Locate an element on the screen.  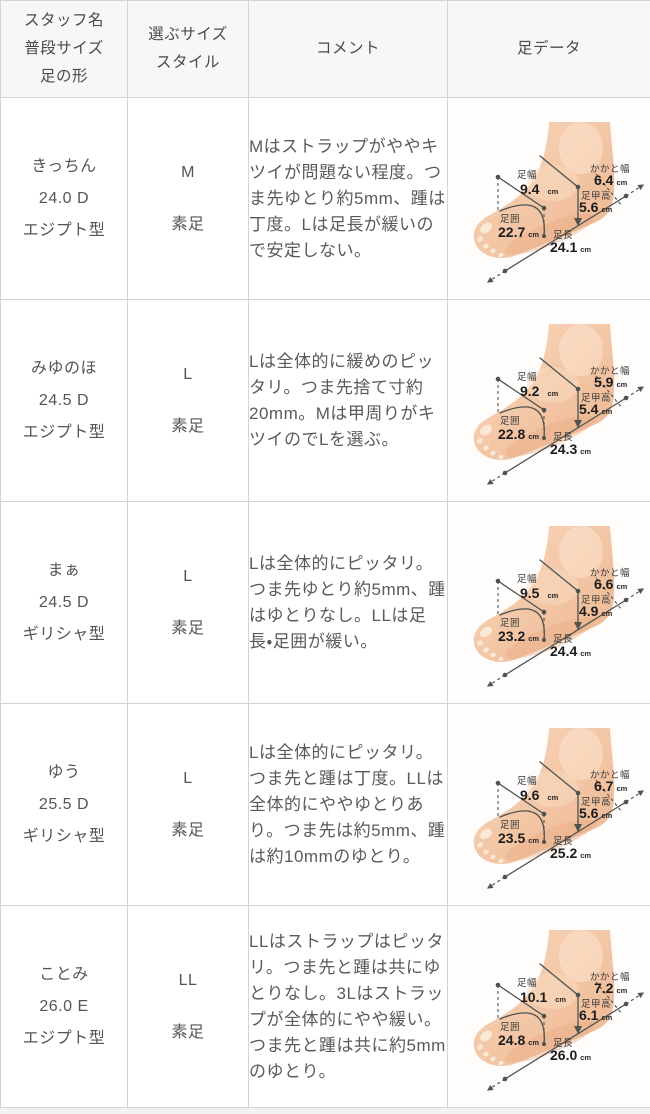
staff-usual-size: 24.0 D is located at coordinates (64, 198).